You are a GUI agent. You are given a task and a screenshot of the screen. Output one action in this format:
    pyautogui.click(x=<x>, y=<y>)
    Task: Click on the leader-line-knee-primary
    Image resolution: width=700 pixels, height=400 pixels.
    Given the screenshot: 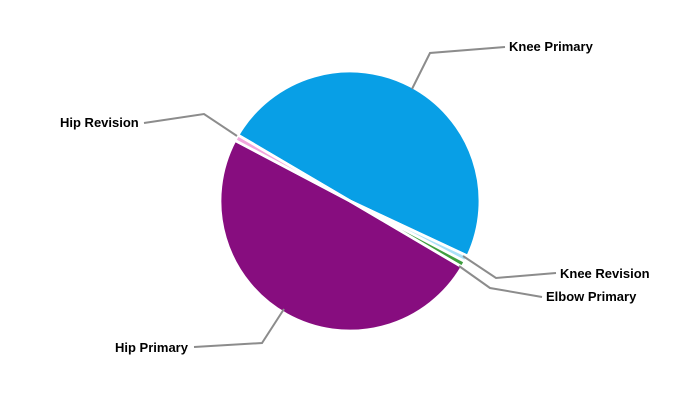 What is the action you would take?
    pyautogui.click(x=458, y=68)
    